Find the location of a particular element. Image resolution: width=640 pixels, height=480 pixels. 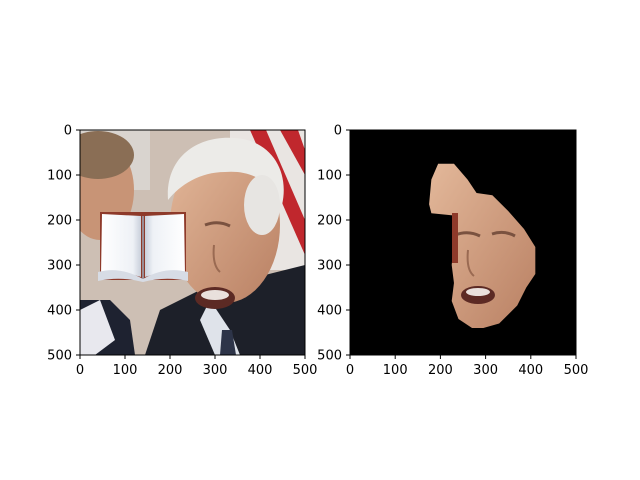

face-mask-region is located at coordinates (482, 245).